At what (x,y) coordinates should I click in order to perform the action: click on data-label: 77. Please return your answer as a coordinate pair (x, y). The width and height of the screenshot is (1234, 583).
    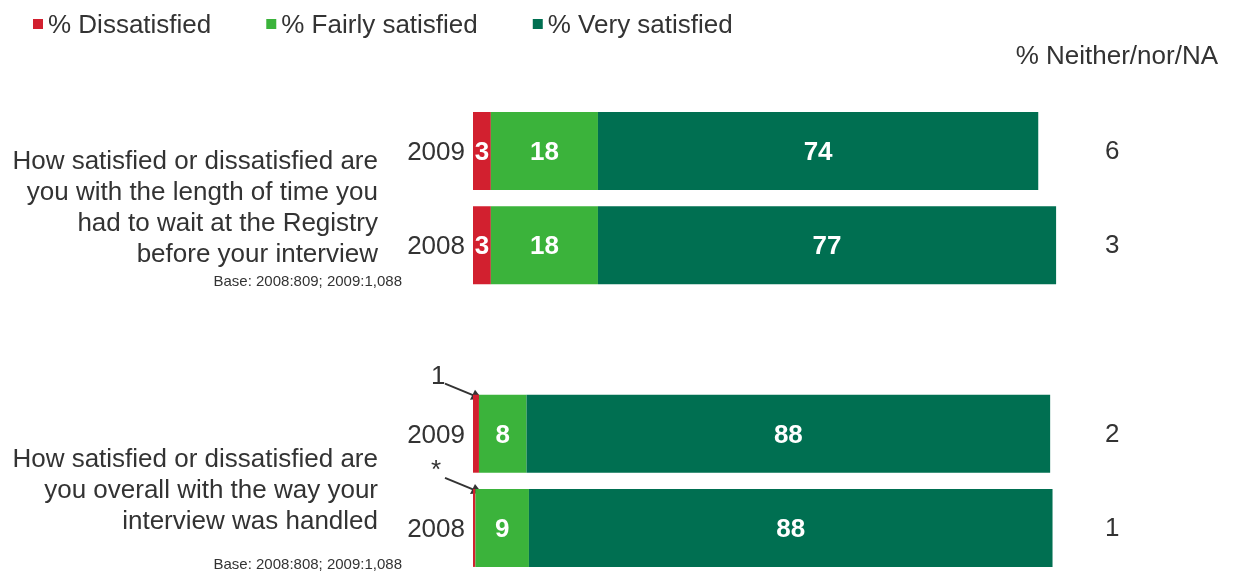
    Looking at the image, I should click on (827, 245).